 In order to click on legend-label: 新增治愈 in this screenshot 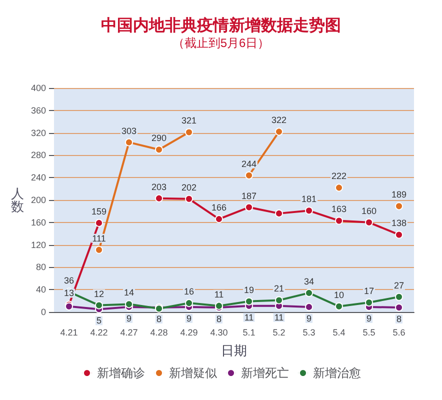, I will do `click(337, 373)`.